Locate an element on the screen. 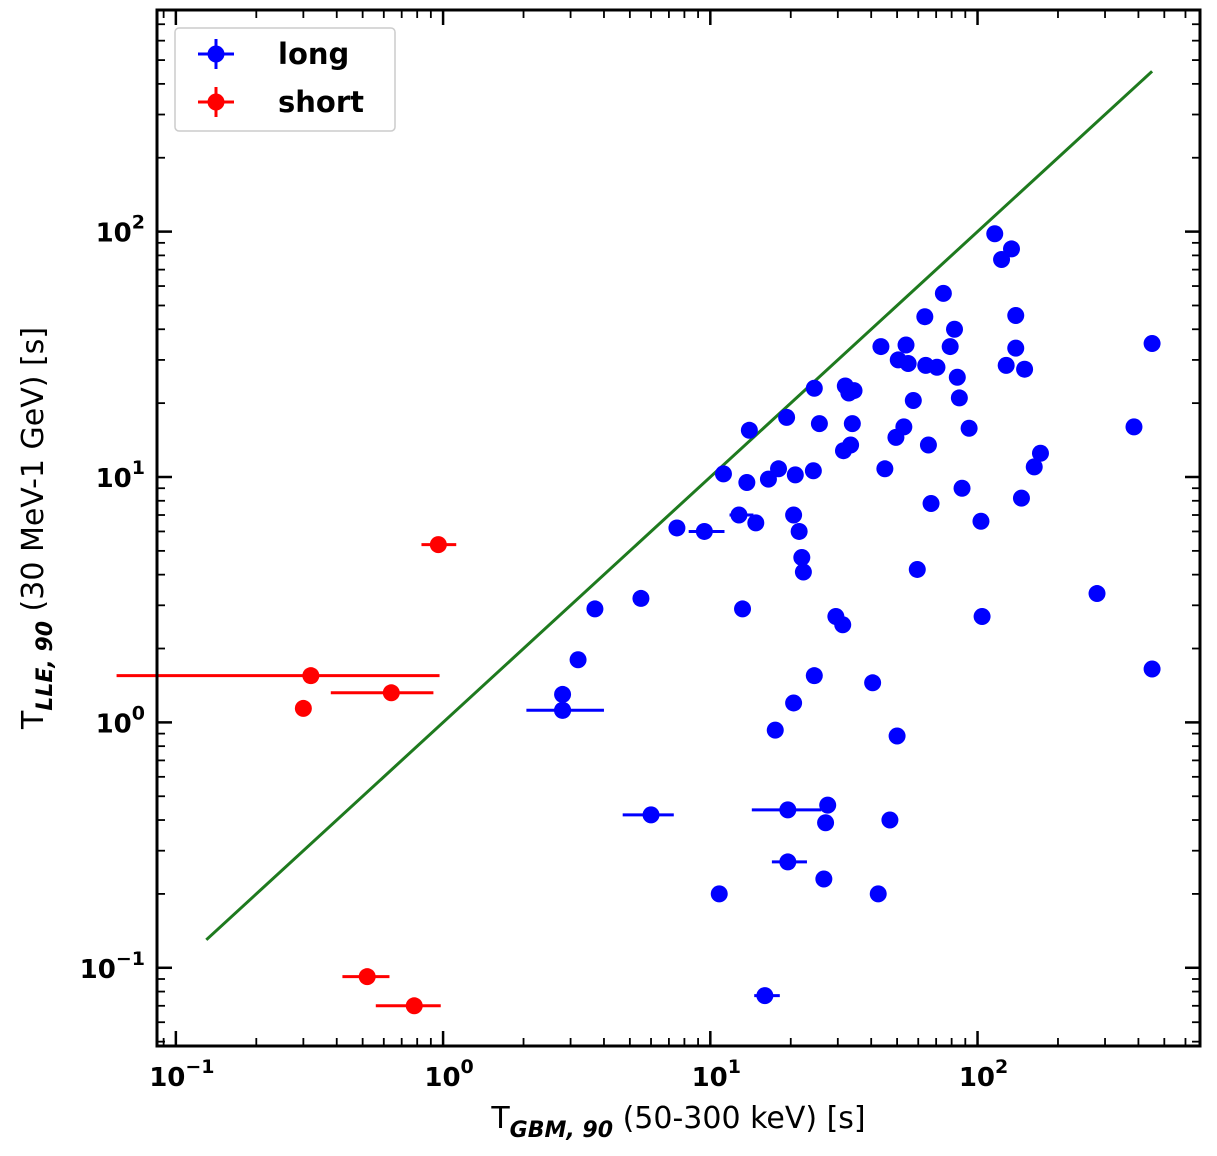 This screenshot has height=1156, width=1217. x-tick-label: 10⁰ is located at coordinates (448, 1074).